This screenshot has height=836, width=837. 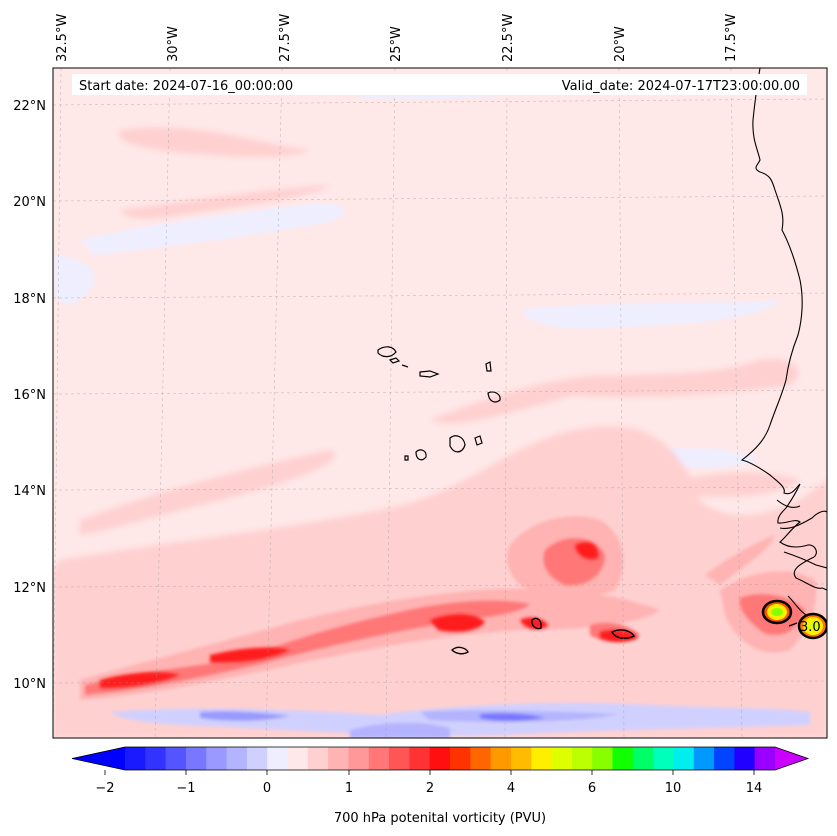 What do you see at coordinates (29, 491) in the screenshot?
I see `lat-label: 14°N` at bounding box center [29, 491].